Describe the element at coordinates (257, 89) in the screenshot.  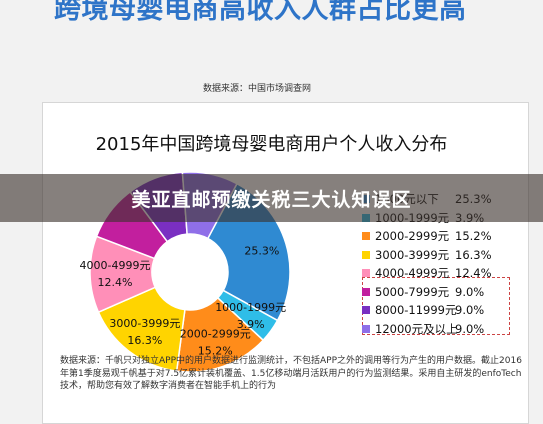
I see `source-caption: 数据来源：中国市场调查网` at that location.